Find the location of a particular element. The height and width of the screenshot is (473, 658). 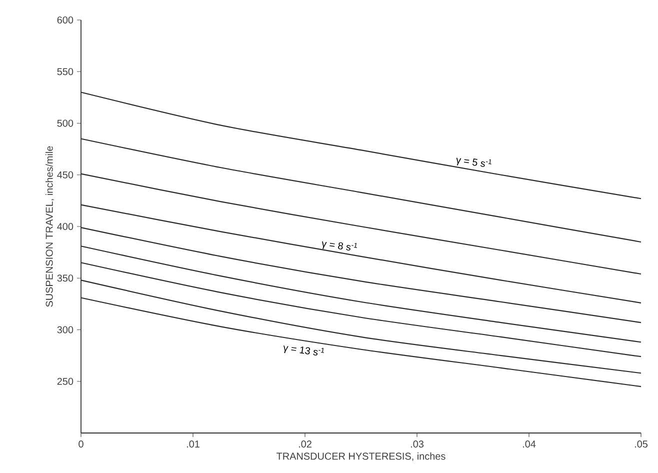

x-tick-label: .04 is located at coordinates (529, 444).